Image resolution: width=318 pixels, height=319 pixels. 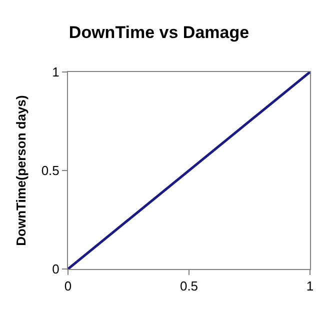 I want to click on x-tick-label: 0.5, so click(x=189, y=286).